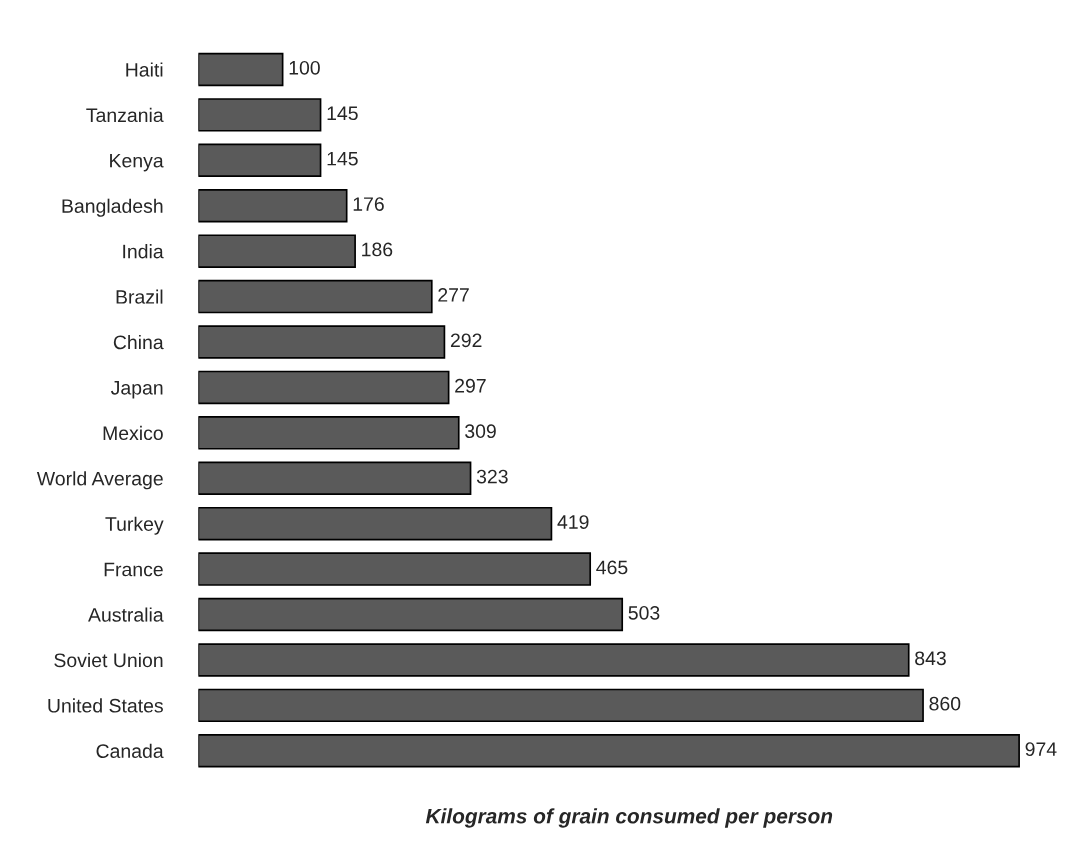 This screenshot has height=850, width=1084. What do you see at coordinates (492, 476) in the screenshot?
I see `data-label: 323` at bounding box center [492, 476].